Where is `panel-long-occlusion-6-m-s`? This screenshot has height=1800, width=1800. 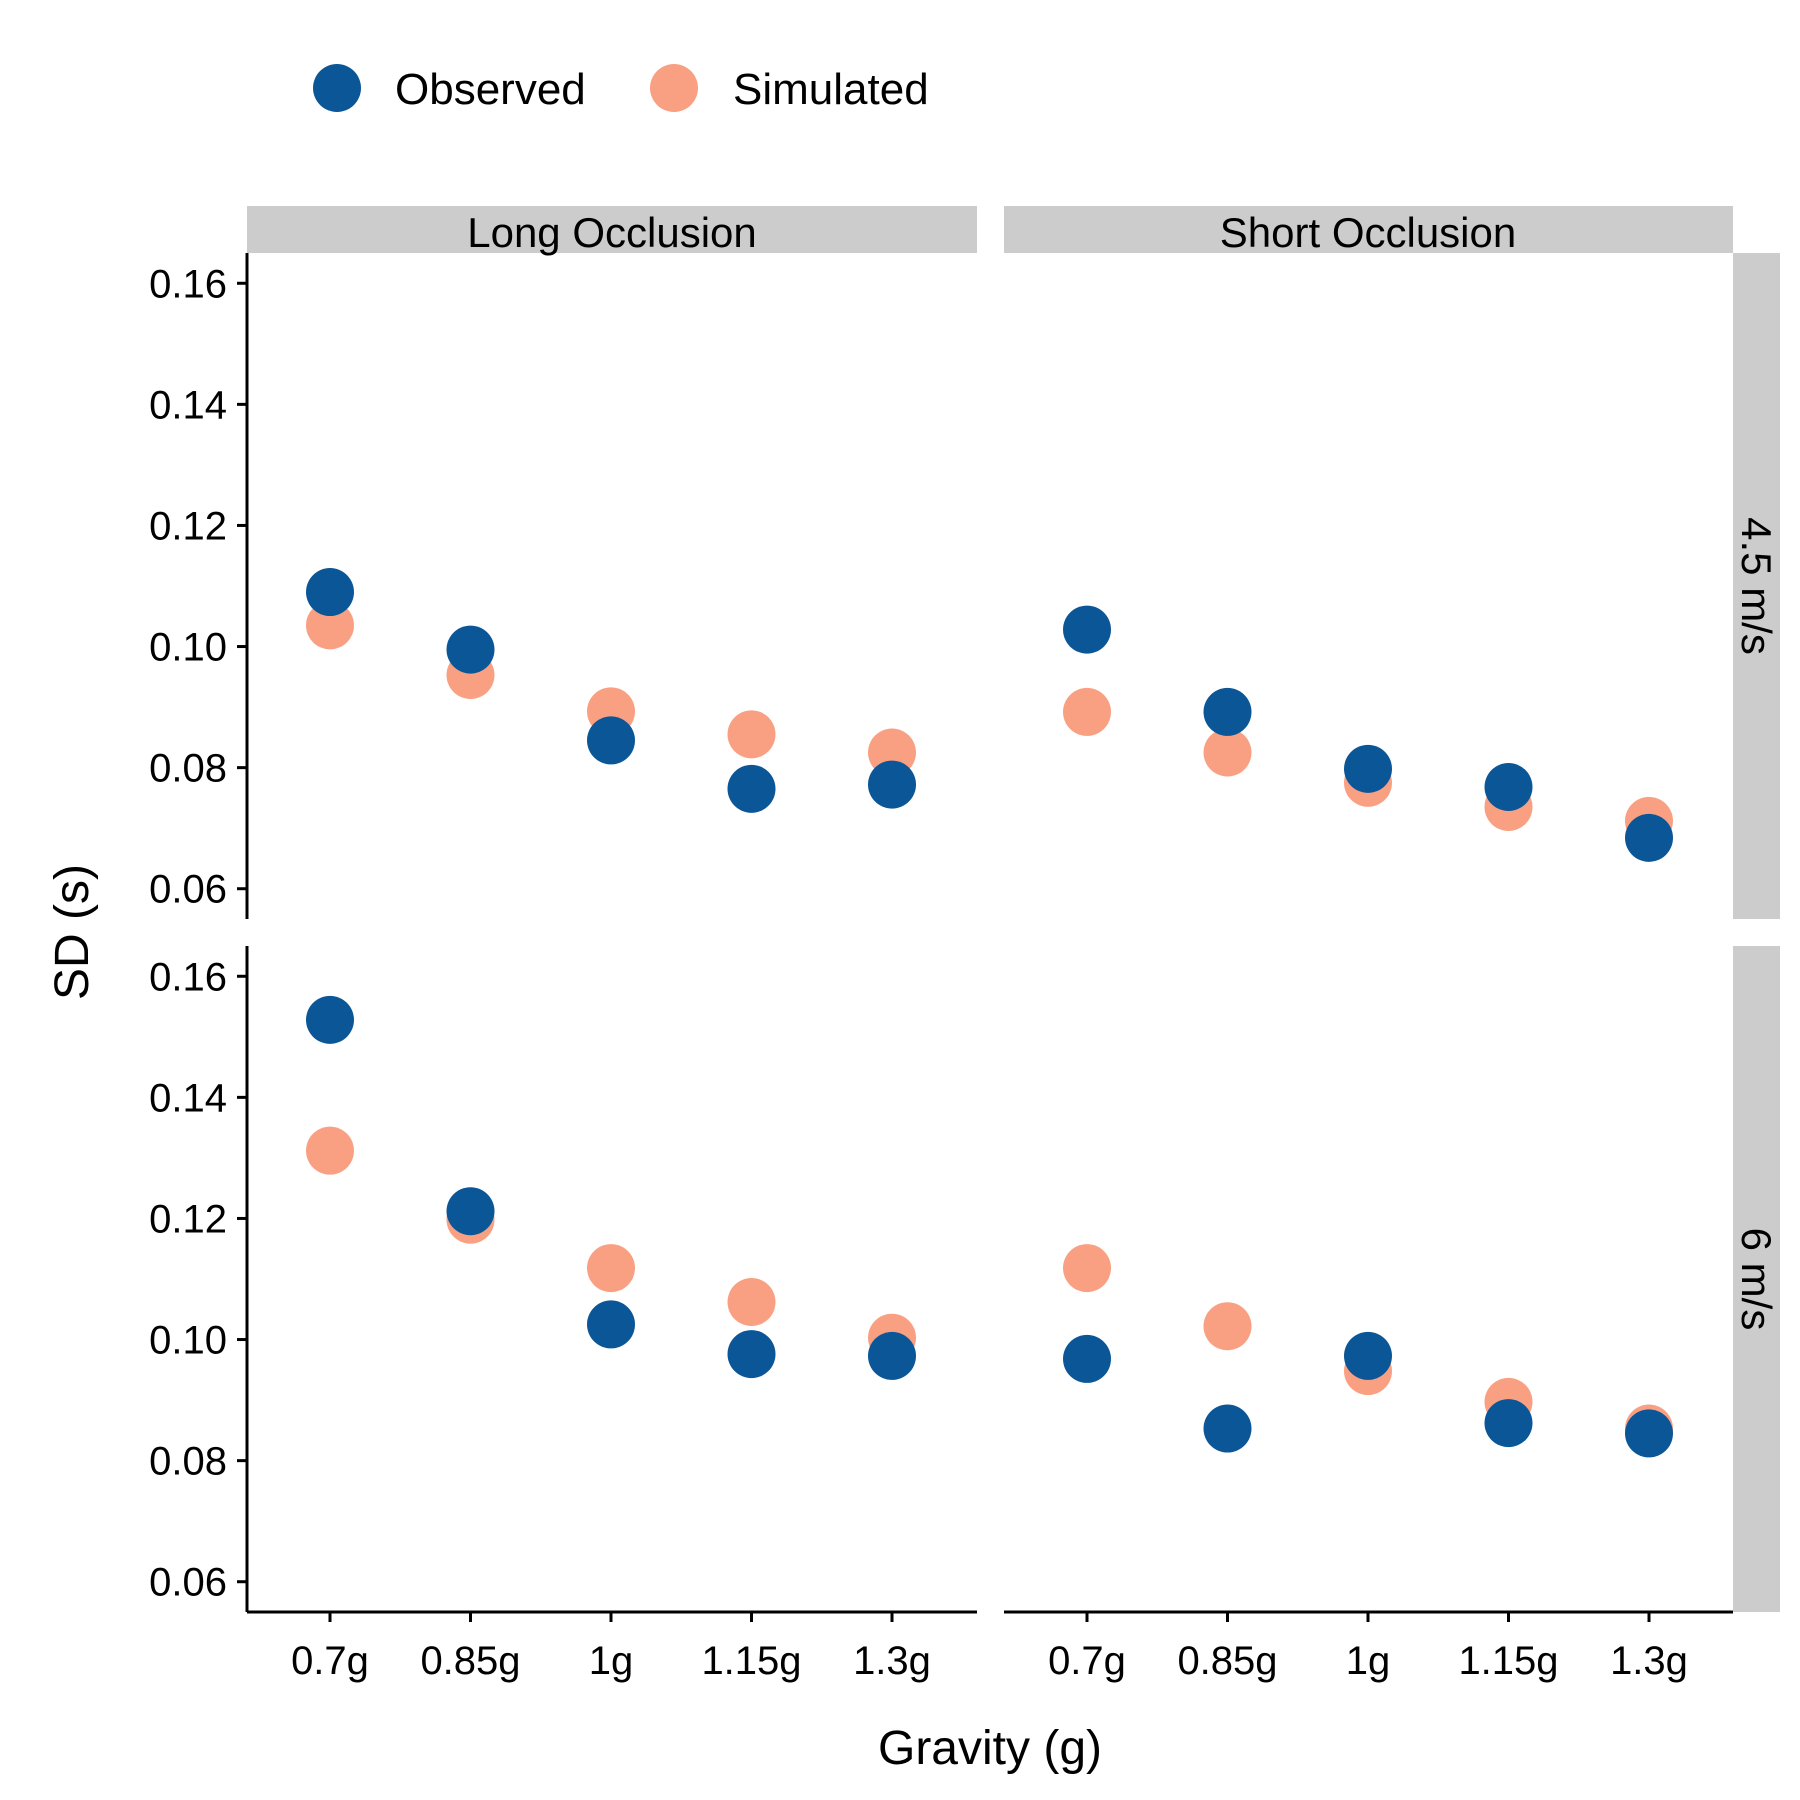 panel-long-occlusion-6-m-s is located at coordinates (611, 1187).